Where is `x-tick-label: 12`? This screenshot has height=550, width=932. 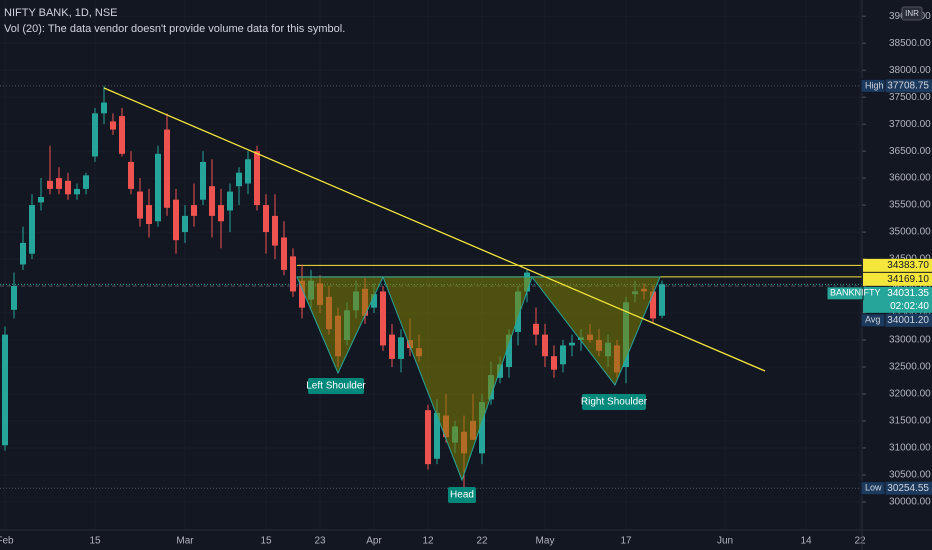
x-tick-label: 12 is located at coordinates (428, 541).